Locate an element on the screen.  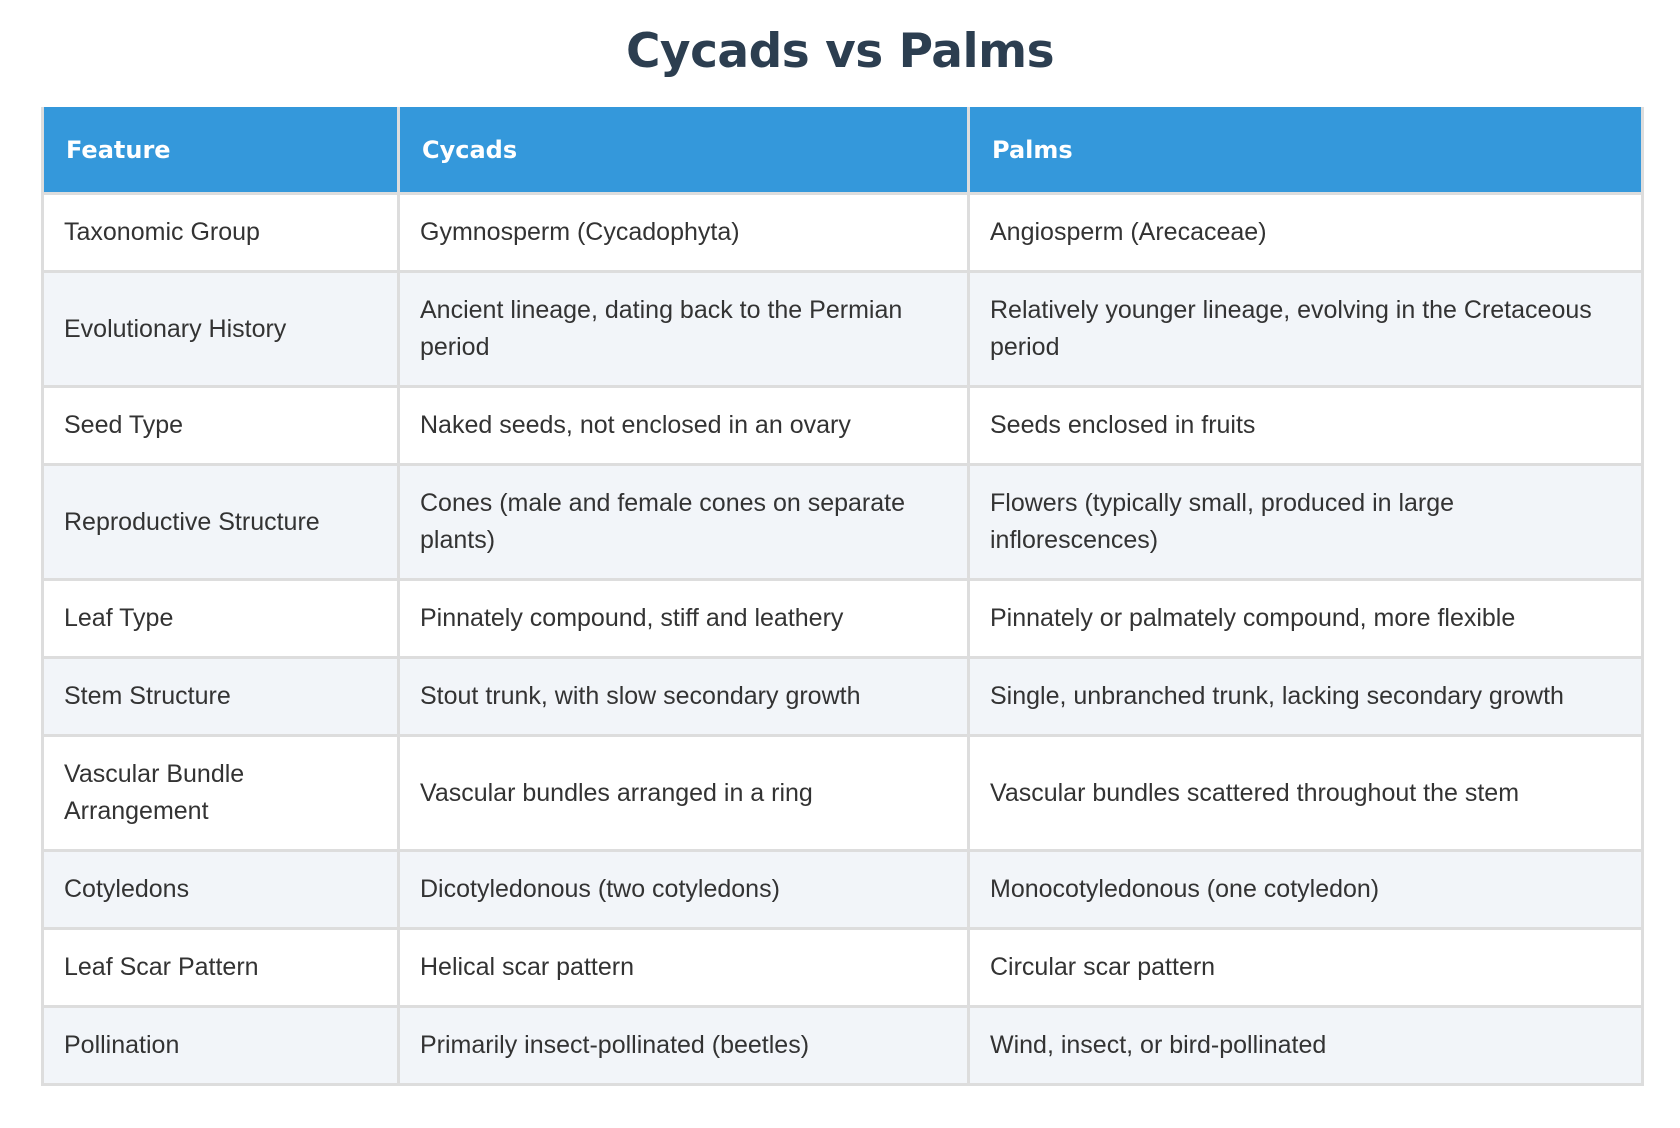
palms-cell: Wind, insect, or bird-pollinated is located at coordinates (1305, 1045).